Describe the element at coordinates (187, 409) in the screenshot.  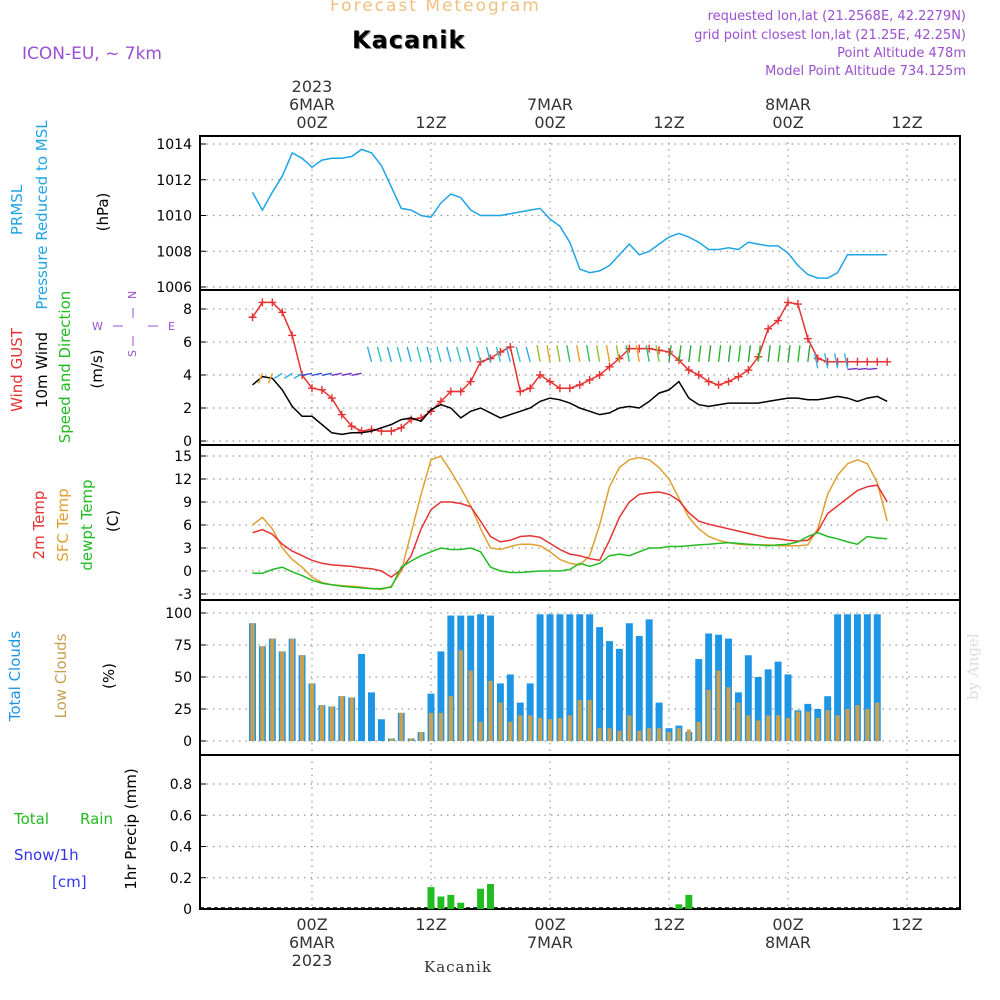
I see `y-tick-label: 2` at that location.